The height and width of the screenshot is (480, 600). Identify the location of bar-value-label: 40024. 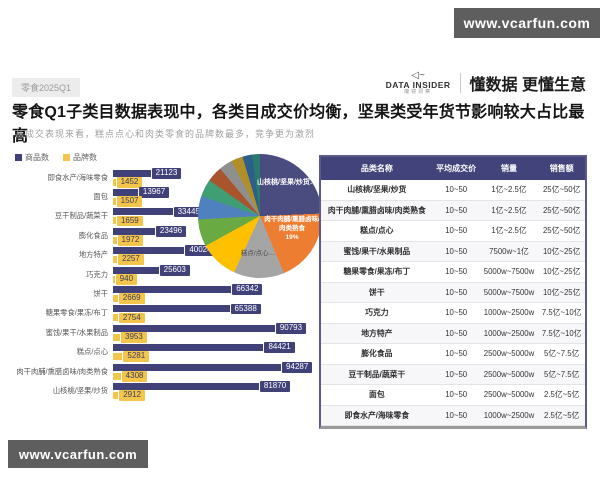
(200, 251).